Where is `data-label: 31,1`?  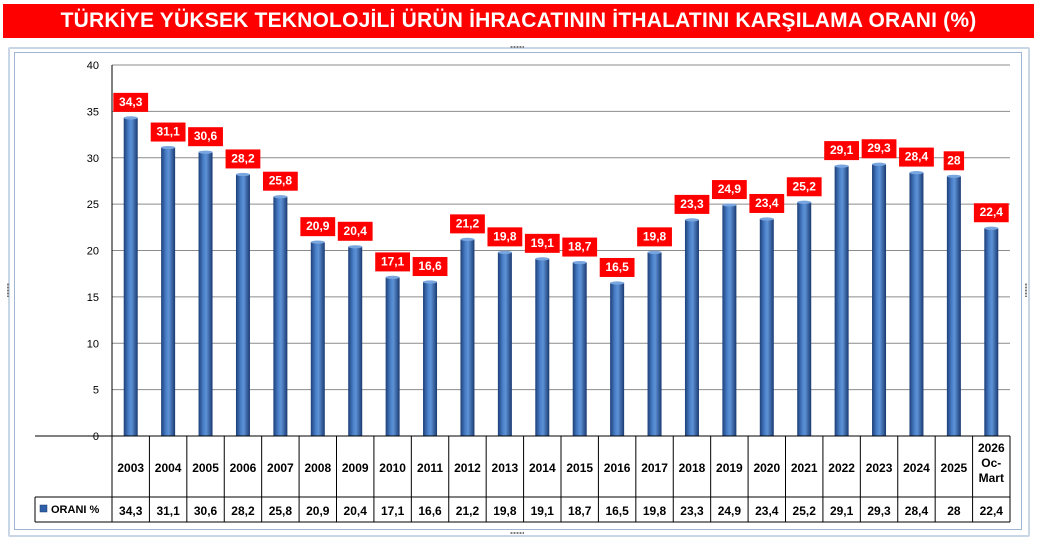
data-label: 31,1 is located at coordinates (168, 132).